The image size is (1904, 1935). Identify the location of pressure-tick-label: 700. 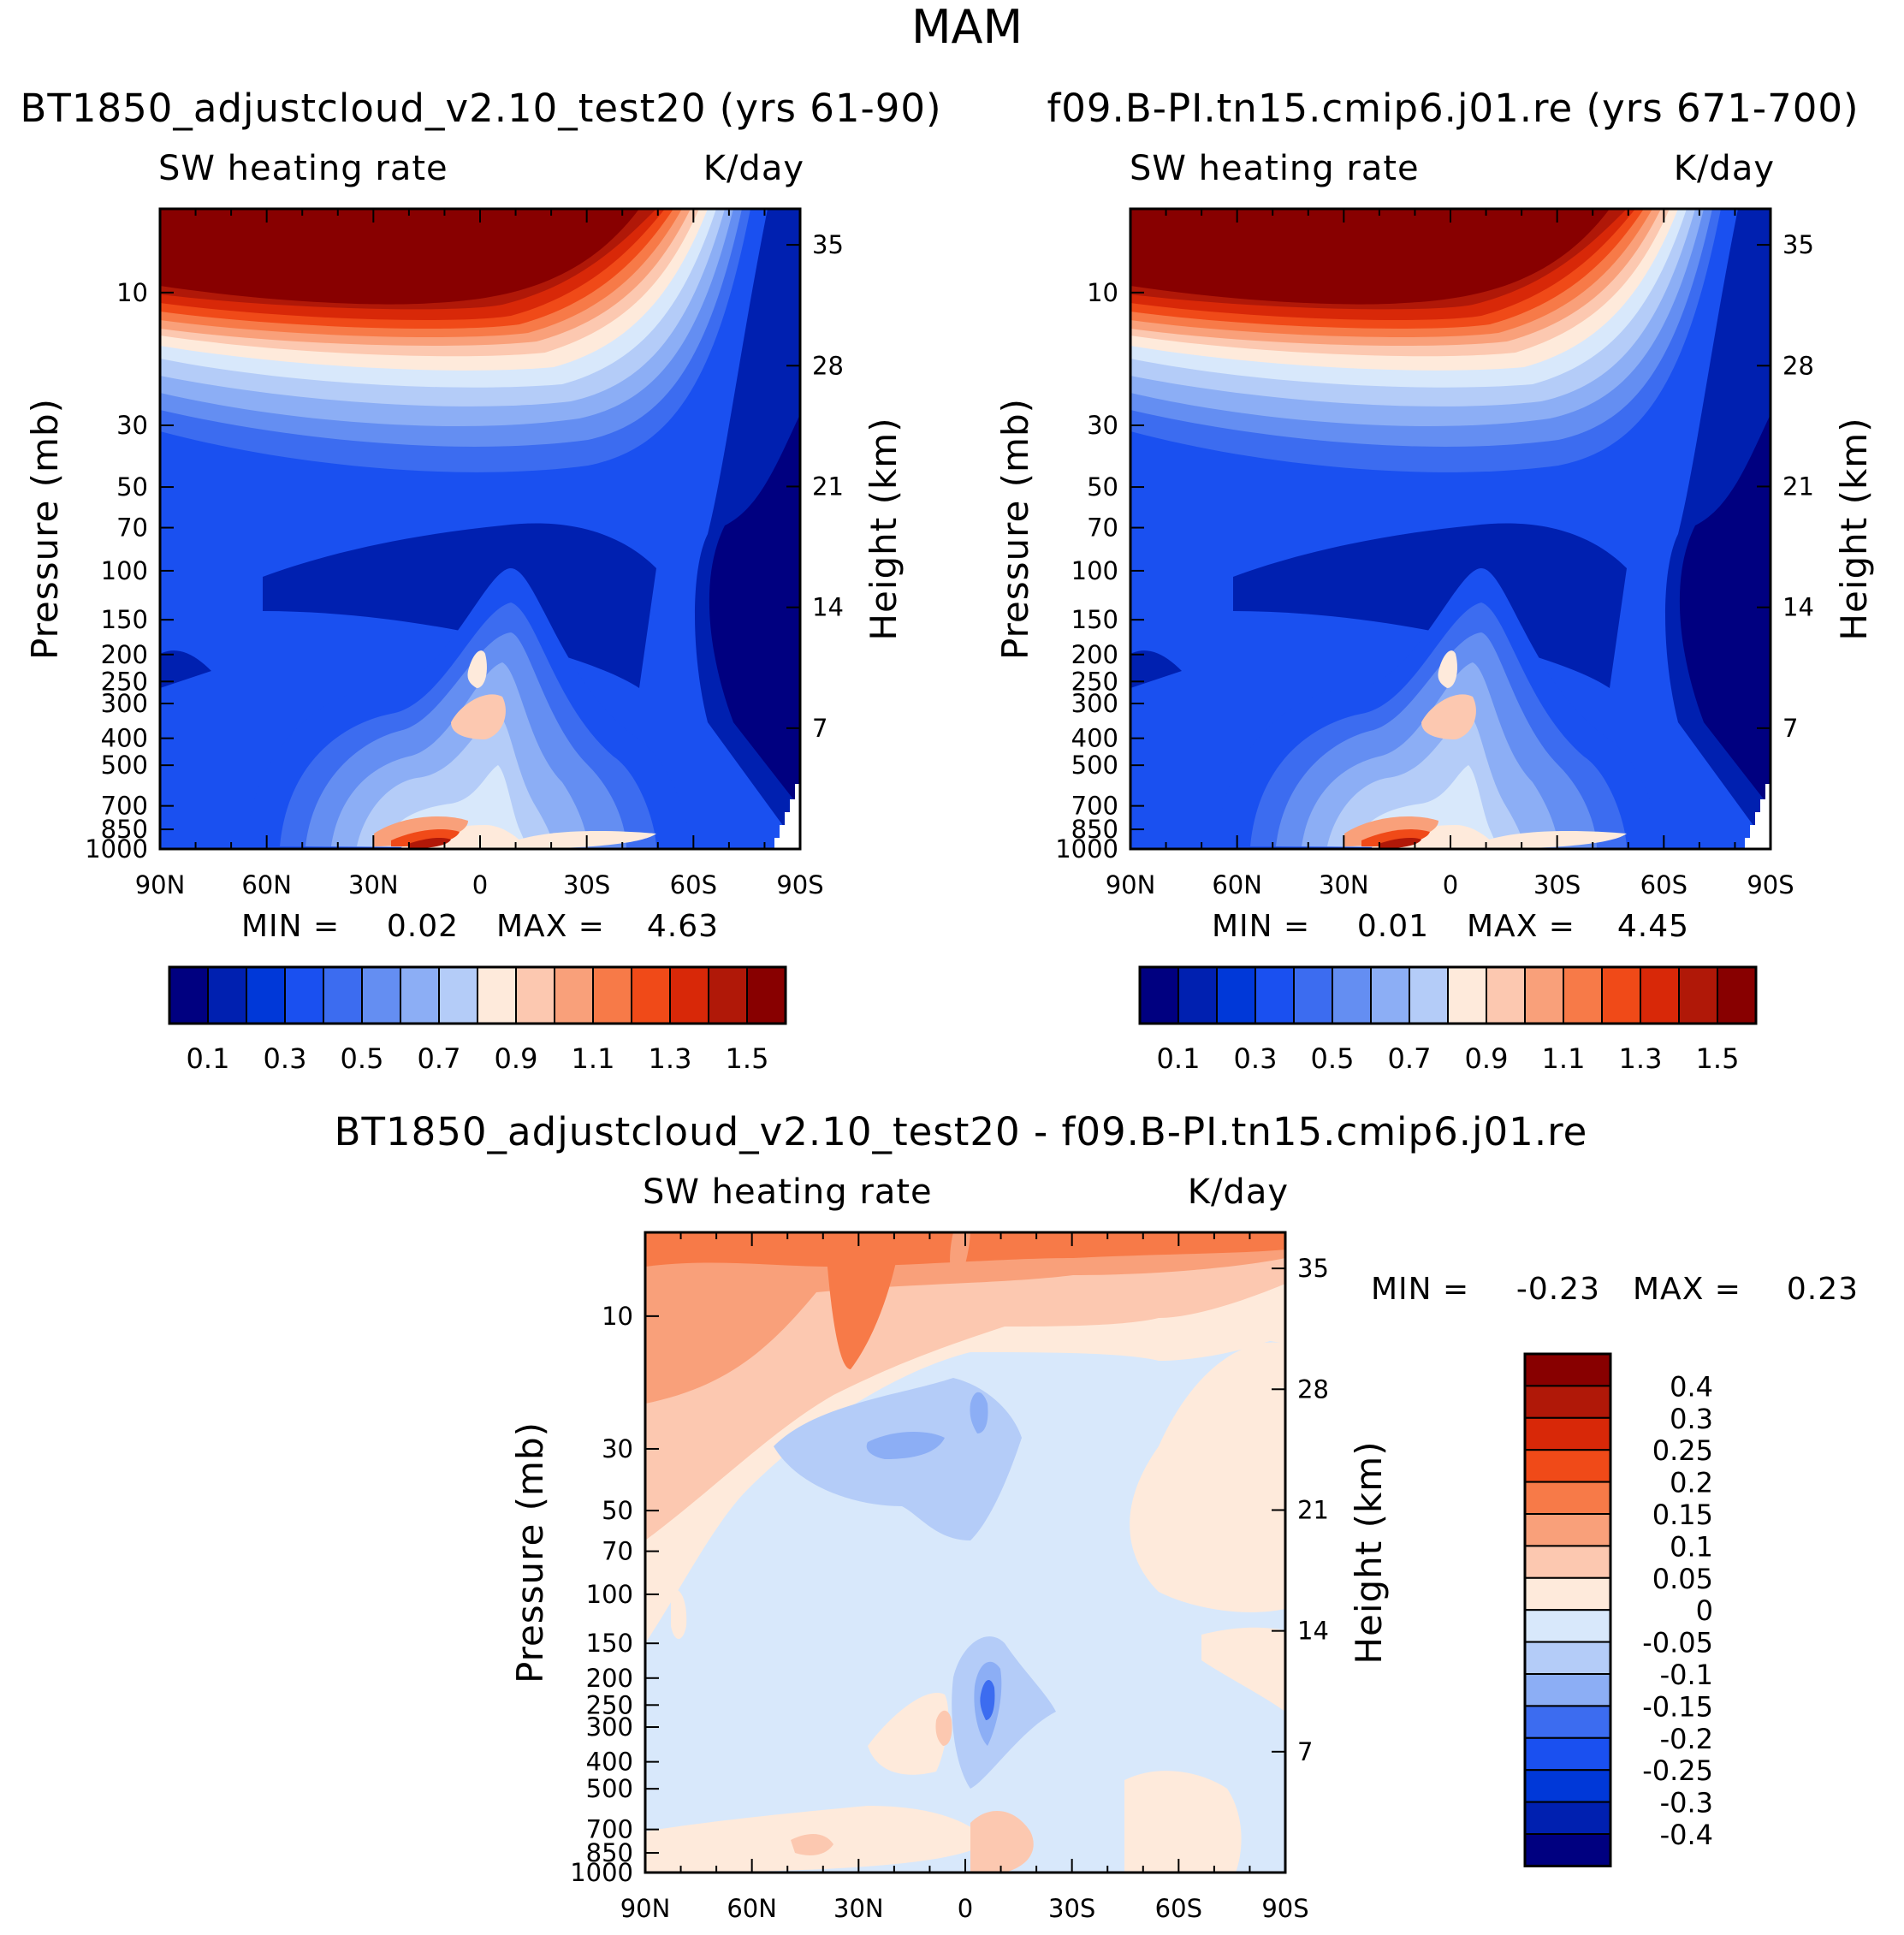
(1094, 806).